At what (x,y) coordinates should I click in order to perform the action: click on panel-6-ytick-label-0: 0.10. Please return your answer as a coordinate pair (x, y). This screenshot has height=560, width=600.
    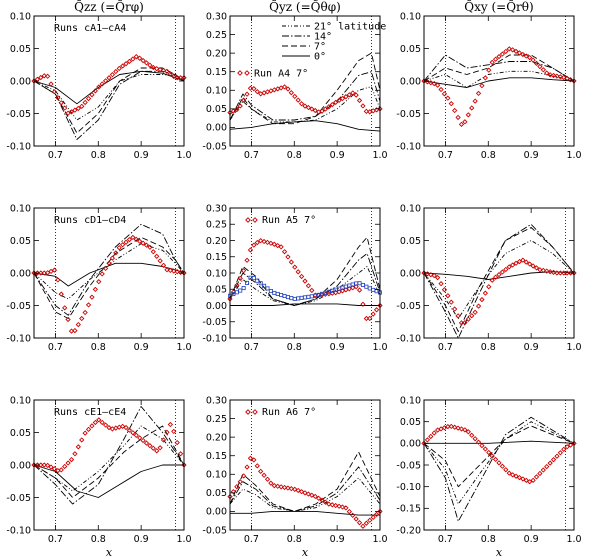
    Looking at the image, I should click on (20, 400).